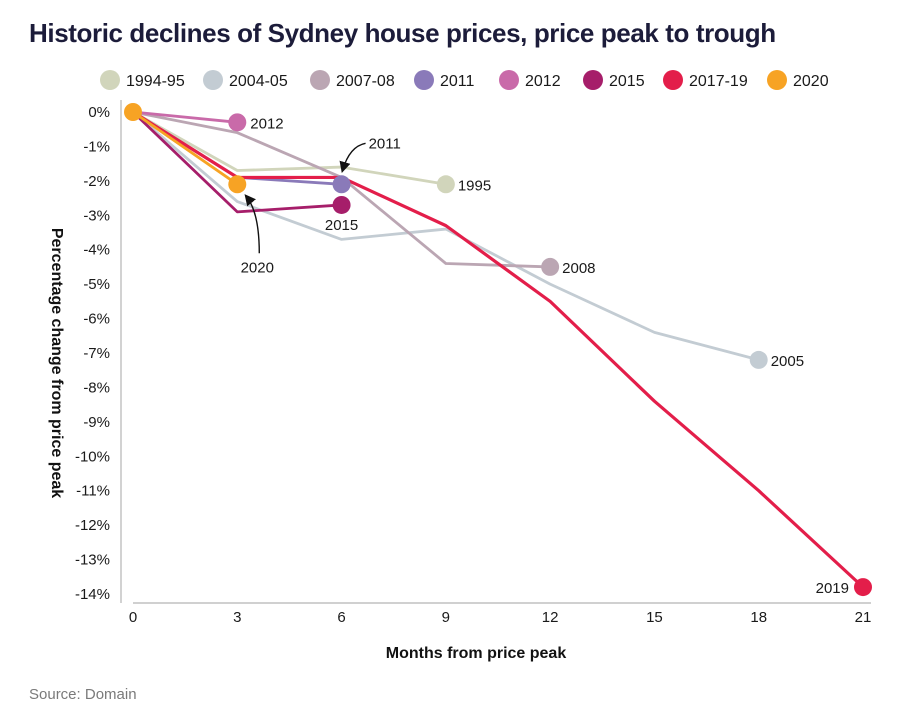  I want to click on legend-item-2017-19: 2017-19, so click(705, 80).